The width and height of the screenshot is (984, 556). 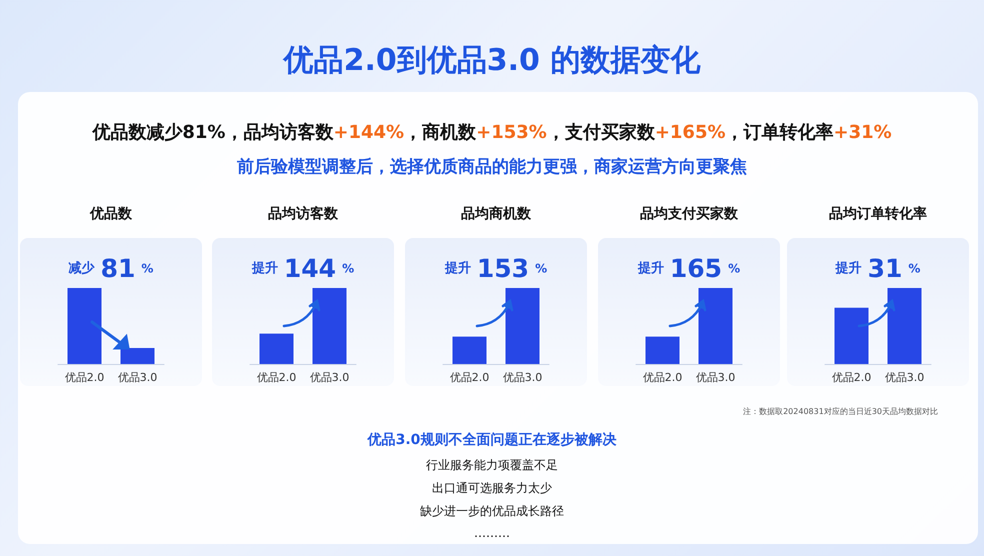 I want to click on chart-title: 品均支付买家数, so click(x=689, y=213).